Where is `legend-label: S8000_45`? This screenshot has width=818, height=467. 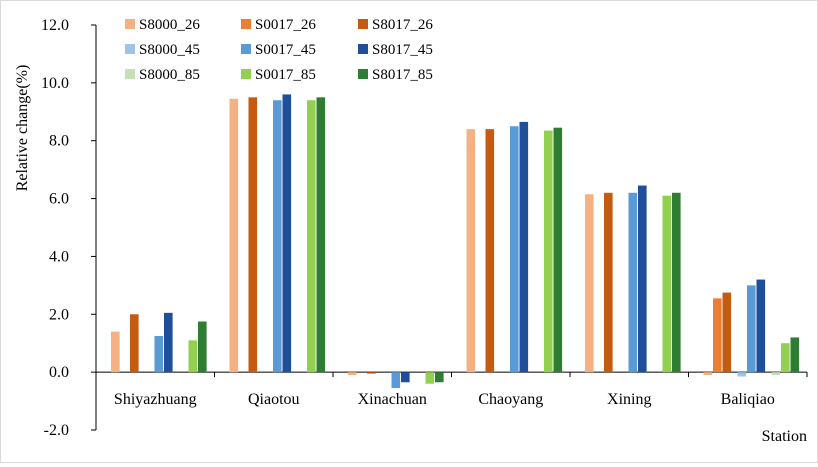 legend-label: S8000_45 is located at coordinates (169, 50).